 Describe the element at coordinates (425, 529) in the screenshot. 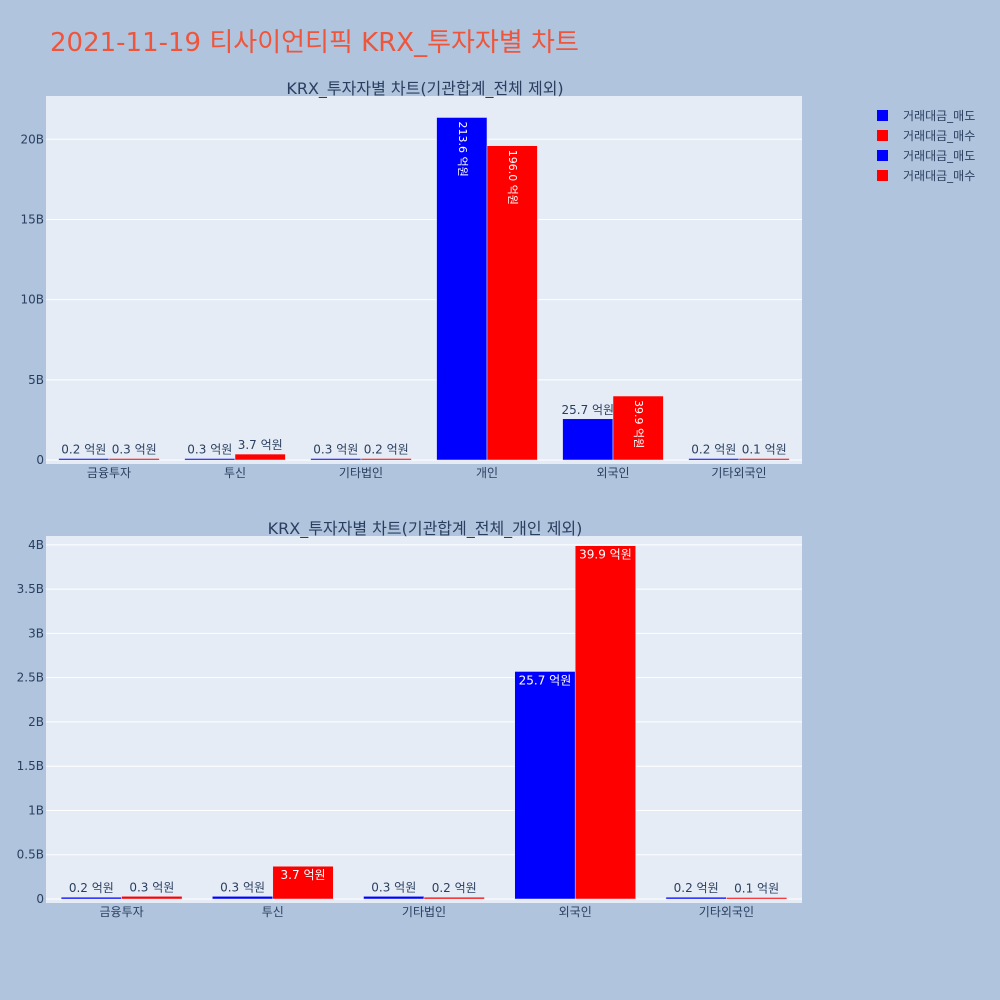

I see `chart-title: KRX_투자자별 차트(기관합계_전체_개인 제외)` at that location.